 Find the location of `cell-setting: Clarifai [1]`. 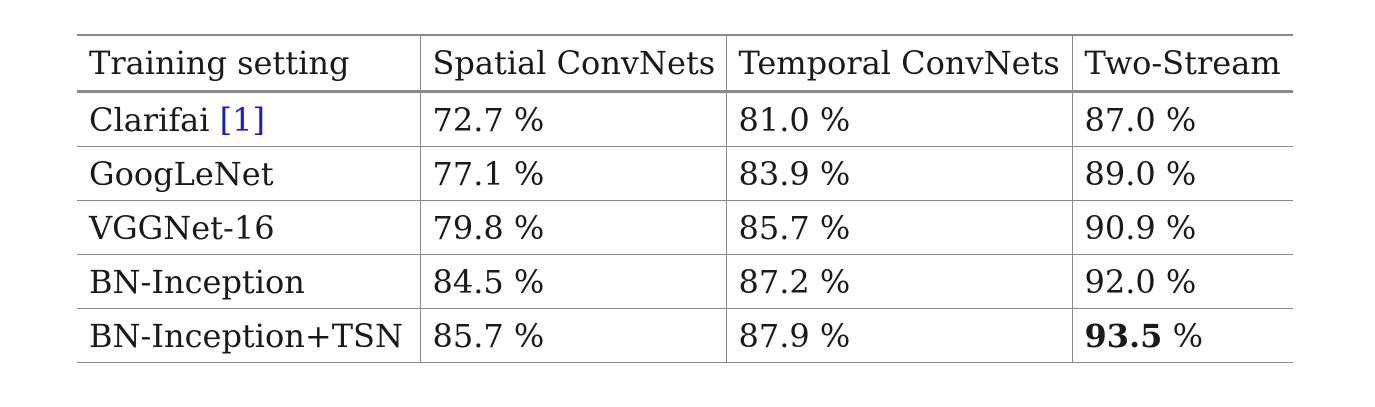

cell-setting: Clarifai [1] is located at coordinates (248, 119).